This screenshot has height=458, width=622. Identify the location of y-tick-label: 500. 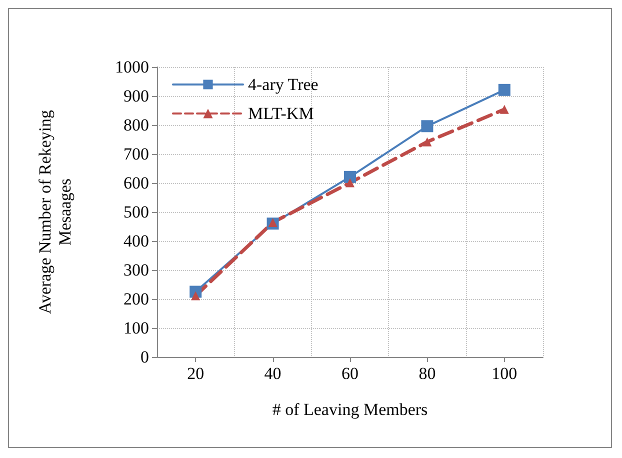
(136, 212).